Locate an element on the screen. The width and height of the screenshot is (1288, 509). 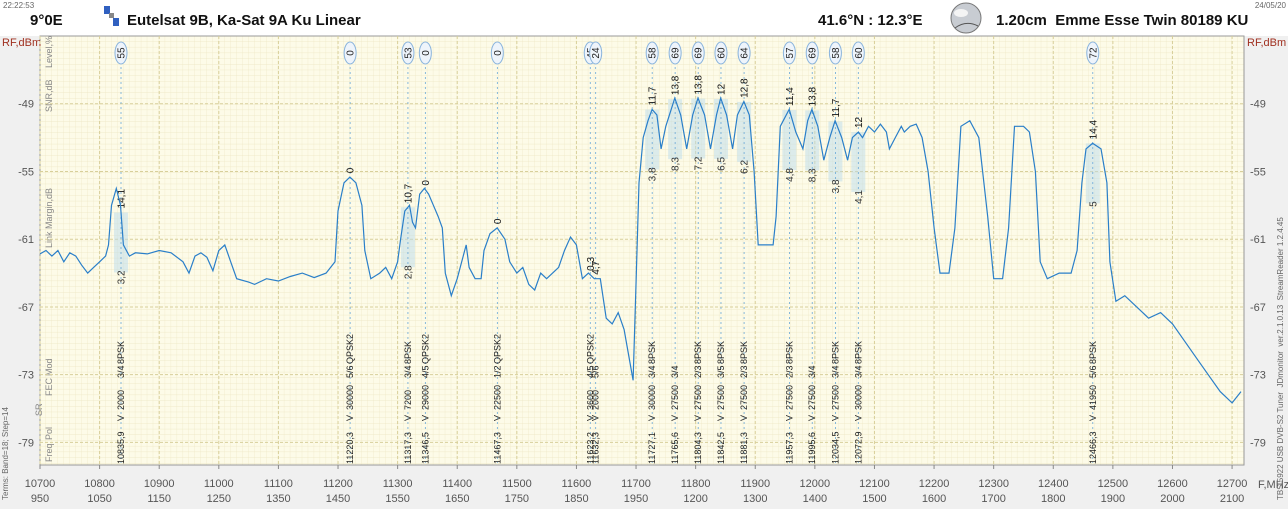
orbital-position: 9°0E is located at coordinates (46, 20).